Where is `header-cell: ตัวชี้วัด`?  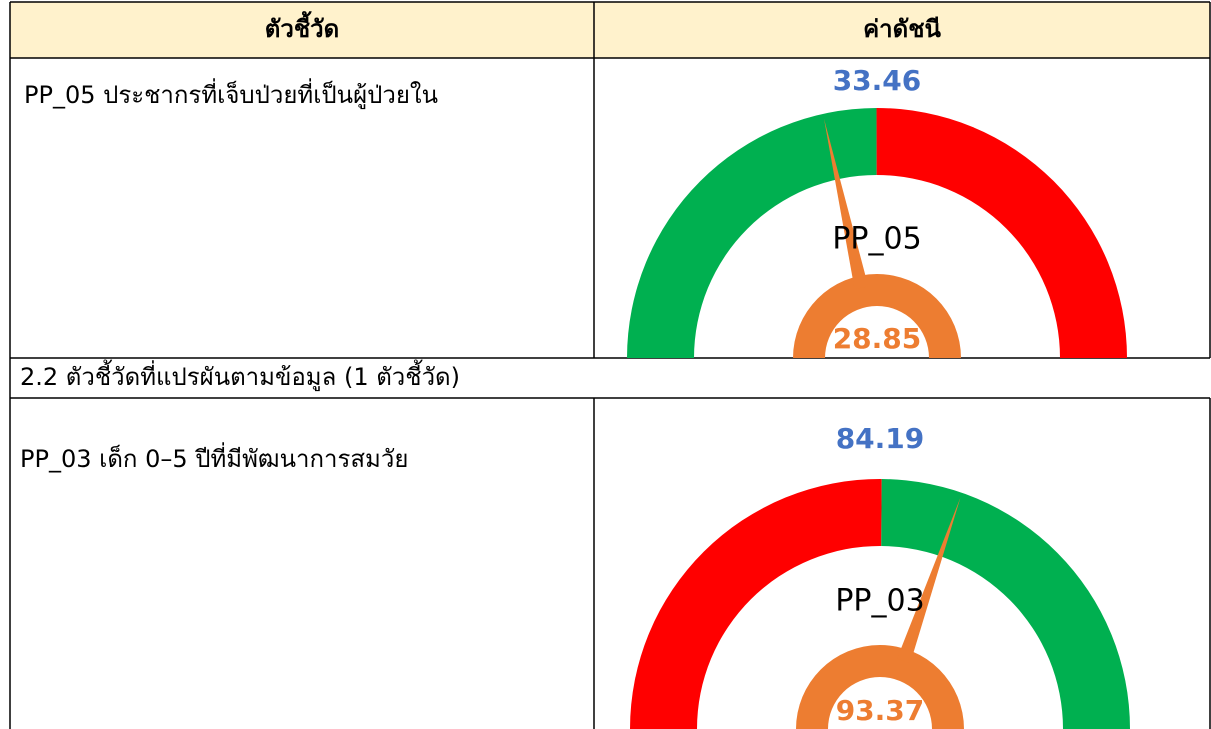
header-cell: ตัวชี้วัด is located at coordinates (302, 26).